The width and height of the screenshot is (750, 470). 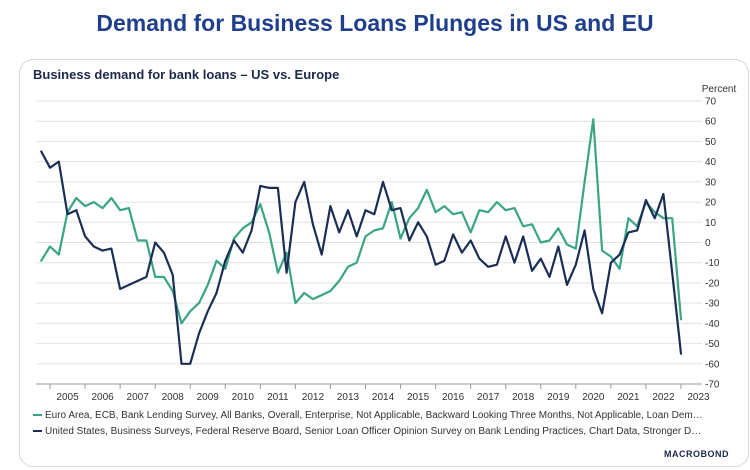 What do you see at coordinates (628, 397) in the screenshot?
I see `x-tick-label: 2021` at bounding box center [628, 397].